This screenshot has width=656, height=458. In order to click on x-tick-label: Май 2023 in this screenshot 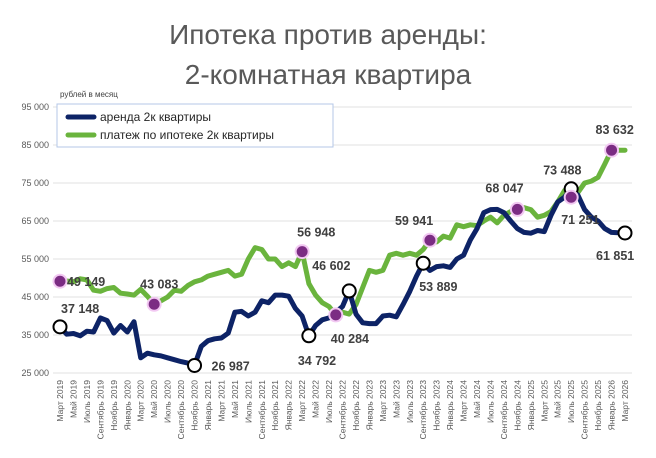, I will do `click(396, 399)`.